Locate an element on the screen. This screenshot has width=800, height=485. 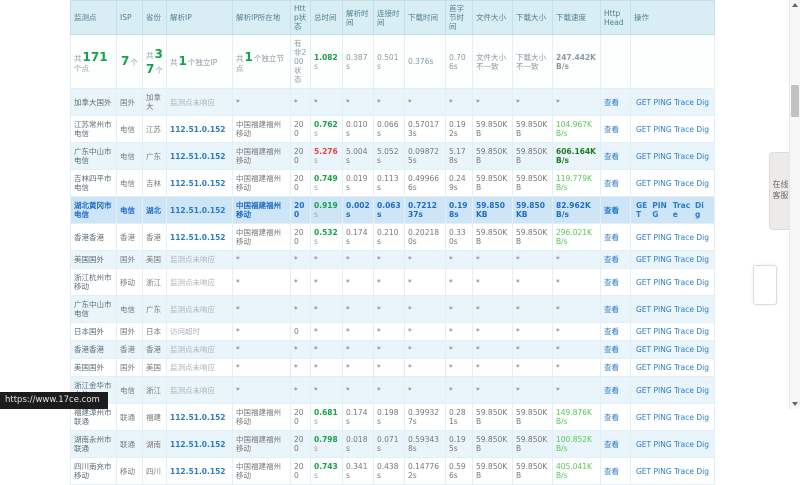
column-header-5: Http状态 is located at coordinates (300, 17).